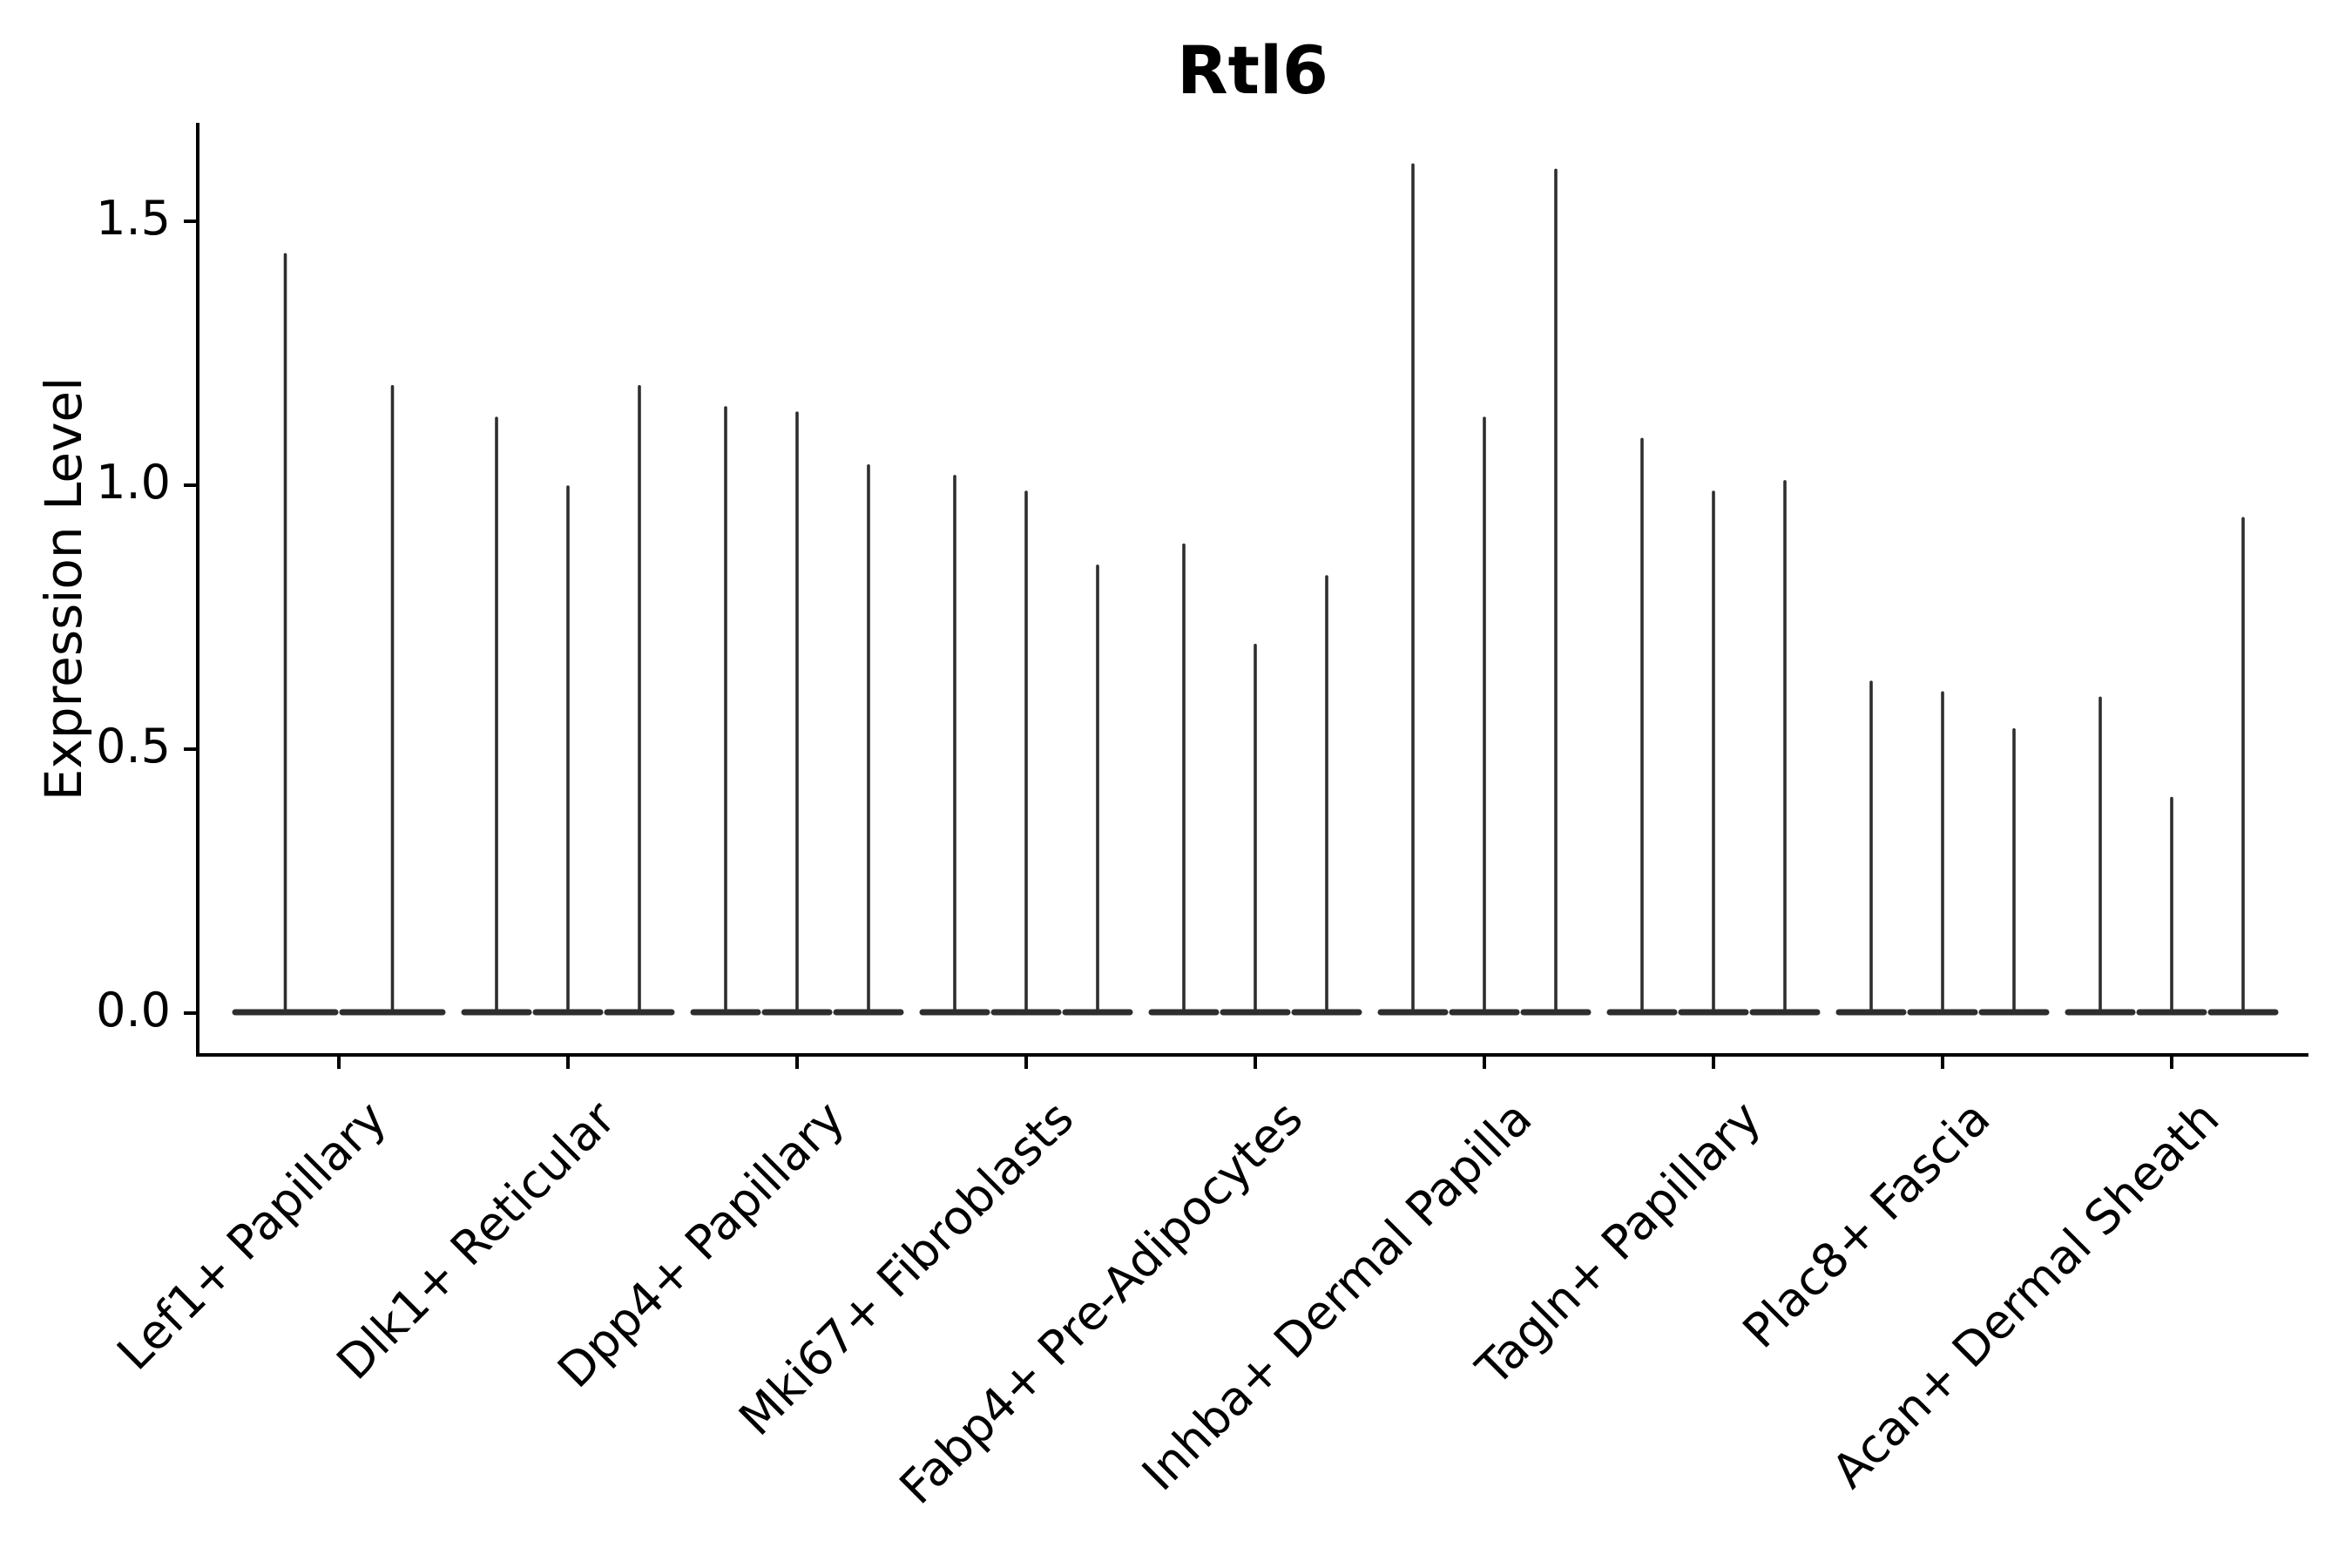 The height and width of the screenshot is (1568, 2352). What do you see at coordinates (1252, 70) in the screenshot?
I see `chart-title: Rtl6` at bounding box center [1252, 70].